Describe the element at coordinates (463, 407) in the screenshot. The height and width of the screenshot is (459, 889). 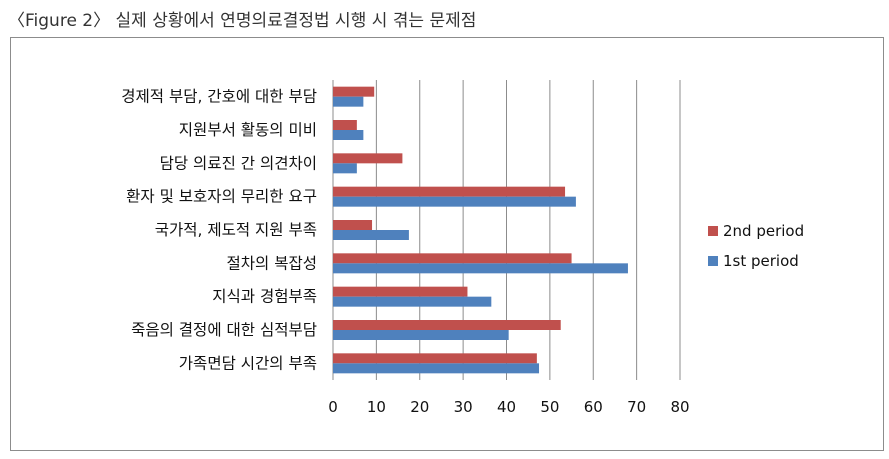
I see `x-tick-label-3: 30` at that location.